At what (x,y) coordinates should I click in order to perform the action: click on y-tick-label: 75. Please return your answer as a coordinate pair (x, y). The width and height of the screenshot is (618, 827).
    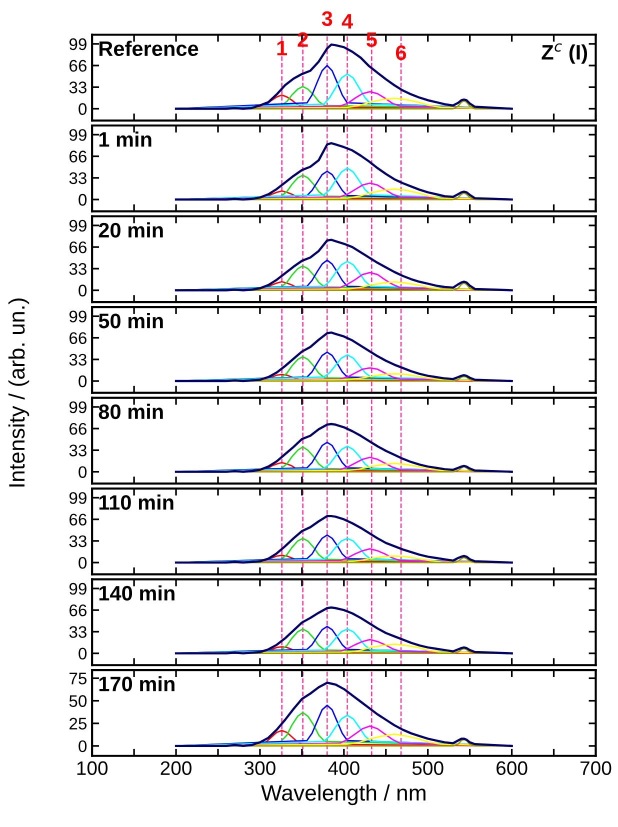
    Looking at the image, I should click on (78, 678).